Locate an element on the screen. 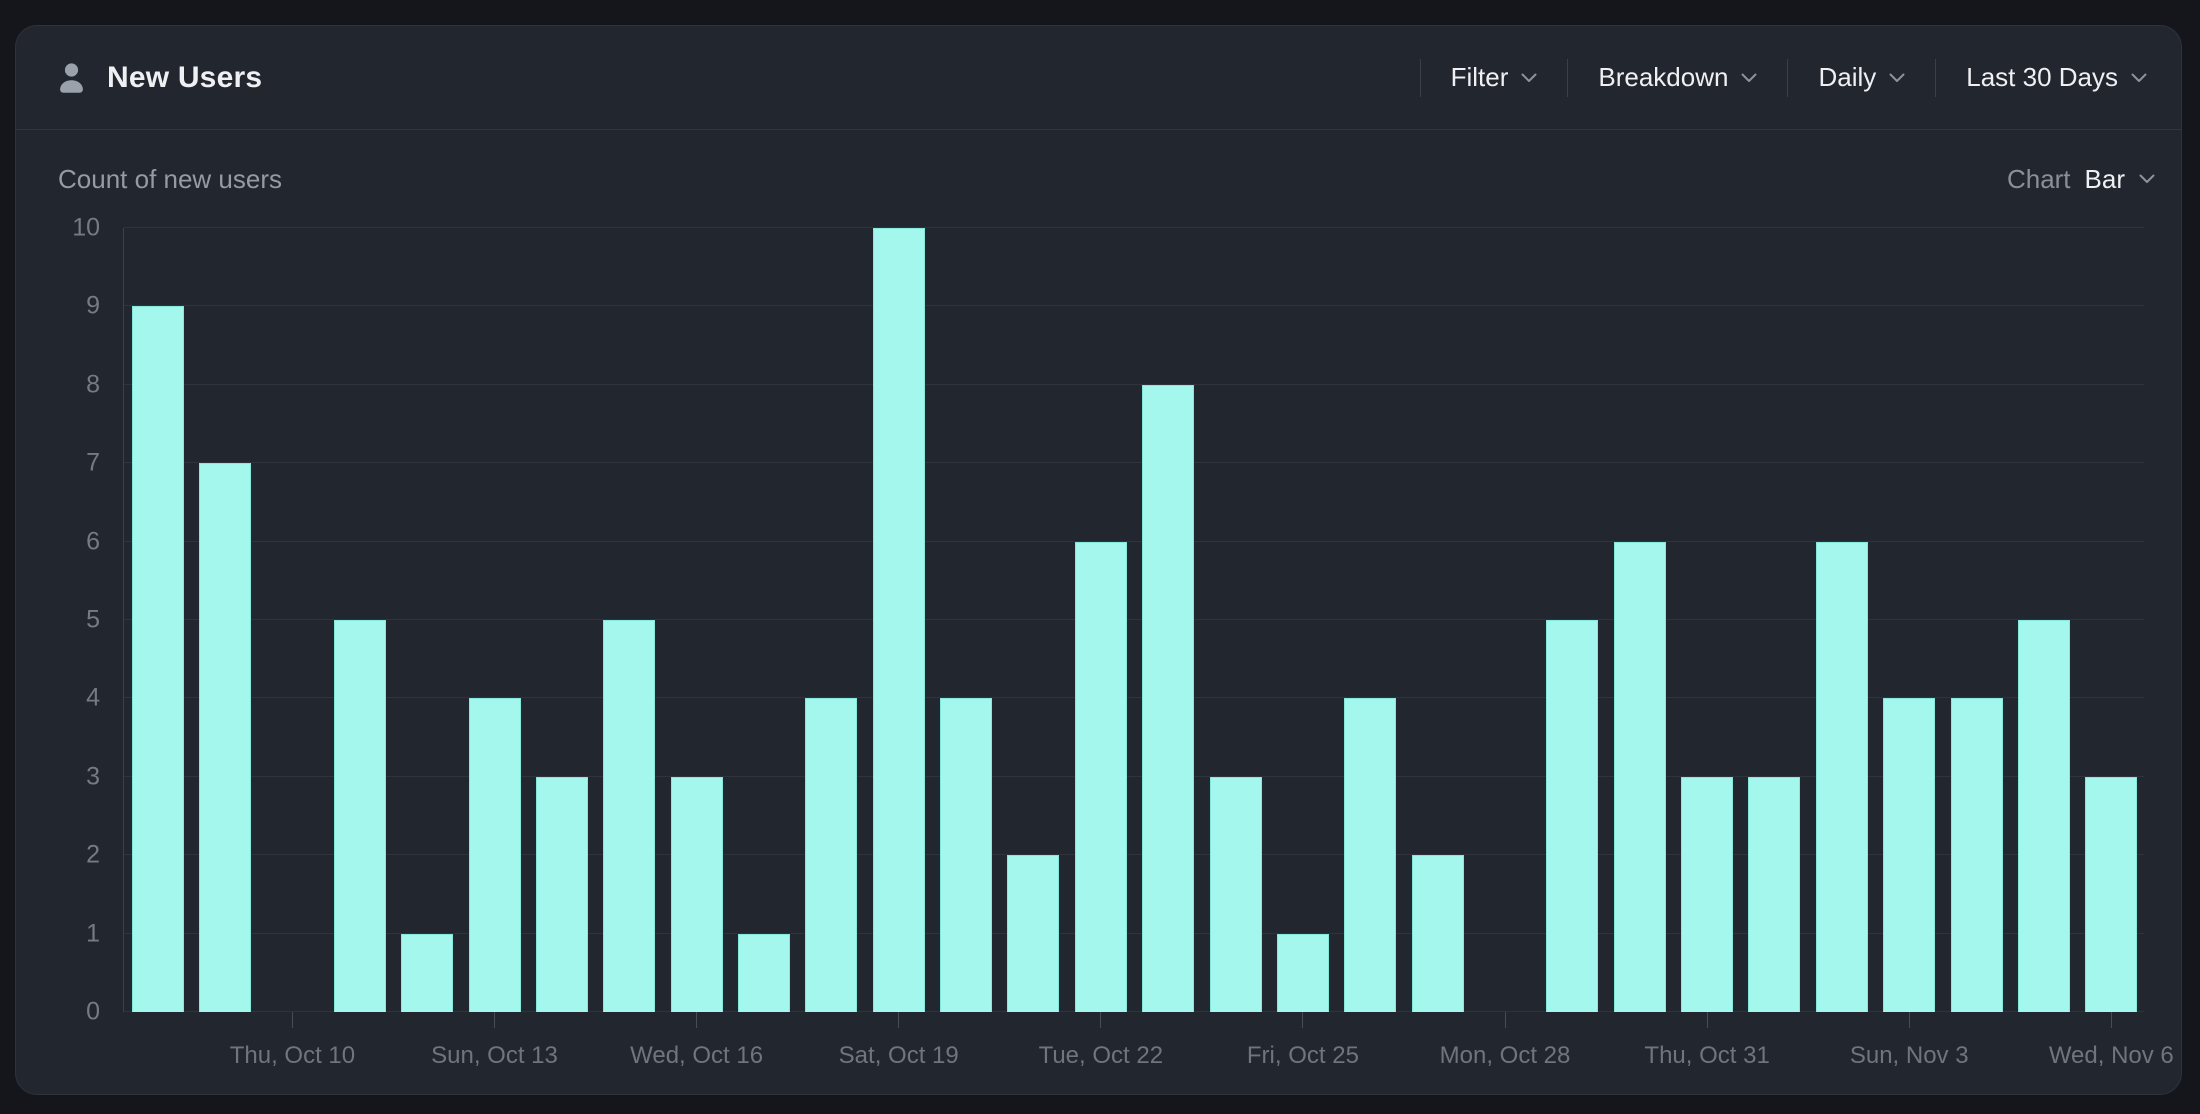  date-range-dropdown-label: Last 30 Days is located at coordinates (2042, 77).